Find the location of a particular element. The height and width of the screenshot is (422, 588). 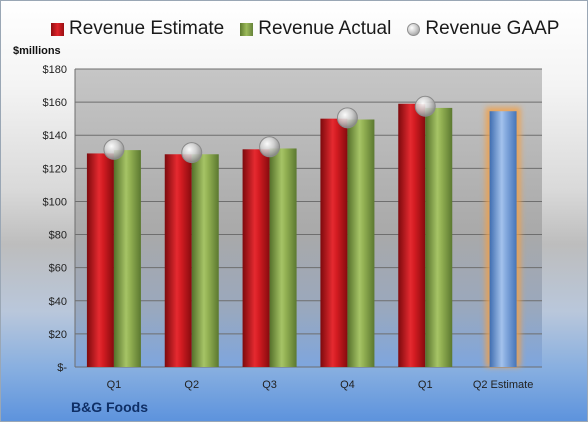

x-tick-label: Q2 is located at coordinates (191, 385).